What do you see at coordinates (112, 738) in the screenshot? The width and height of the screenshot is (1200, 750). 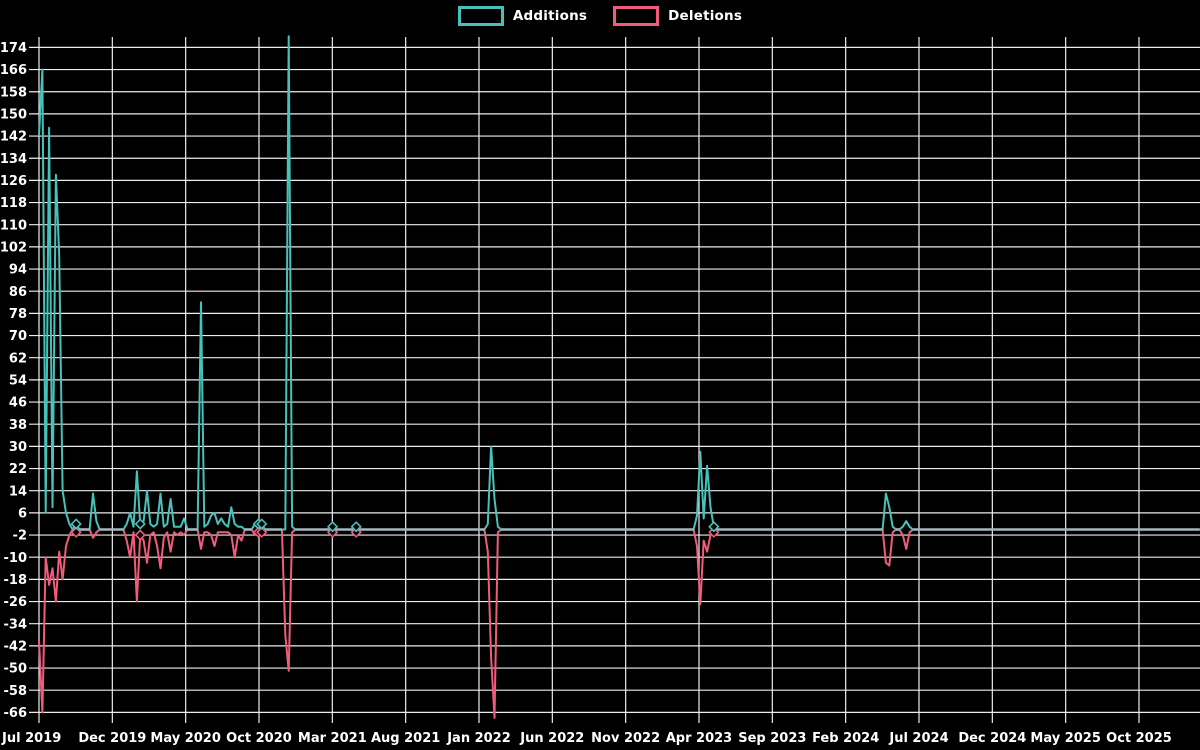 I see `x-tick-label: Dec 2019` at bounding box center [112, 738].